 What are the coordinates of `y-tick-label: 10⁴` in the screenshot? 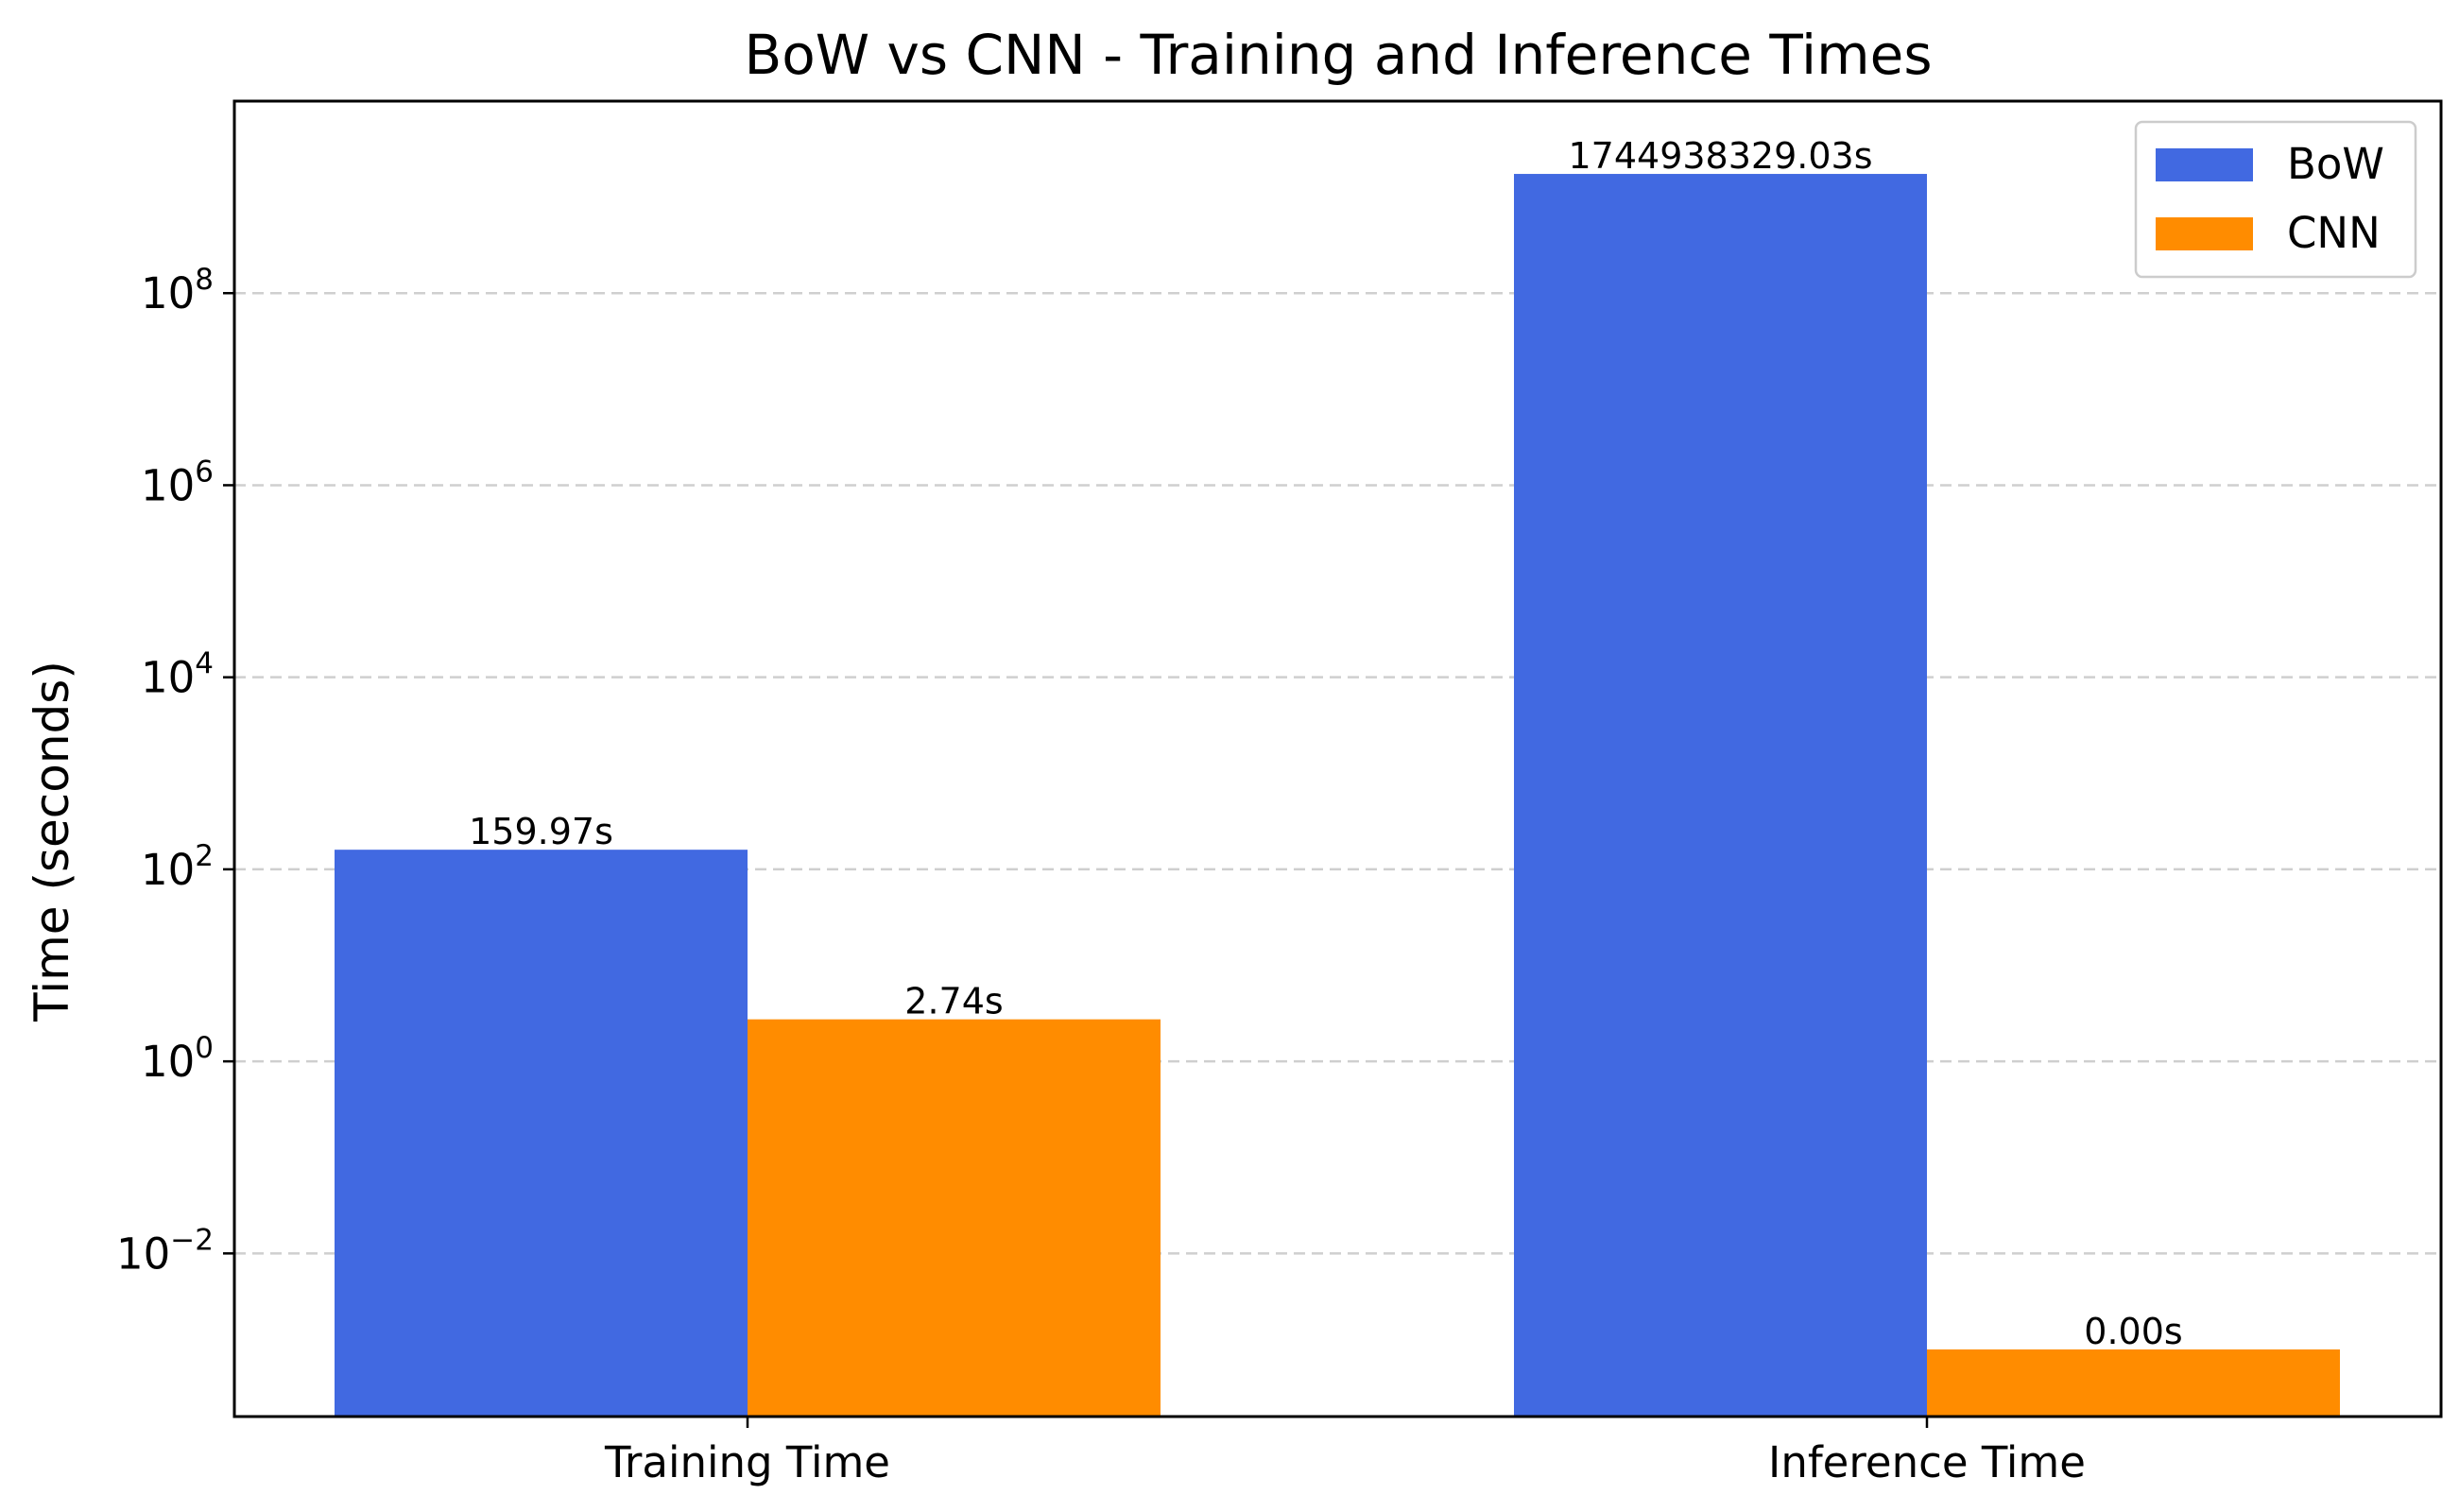 It's located at (177, 675).